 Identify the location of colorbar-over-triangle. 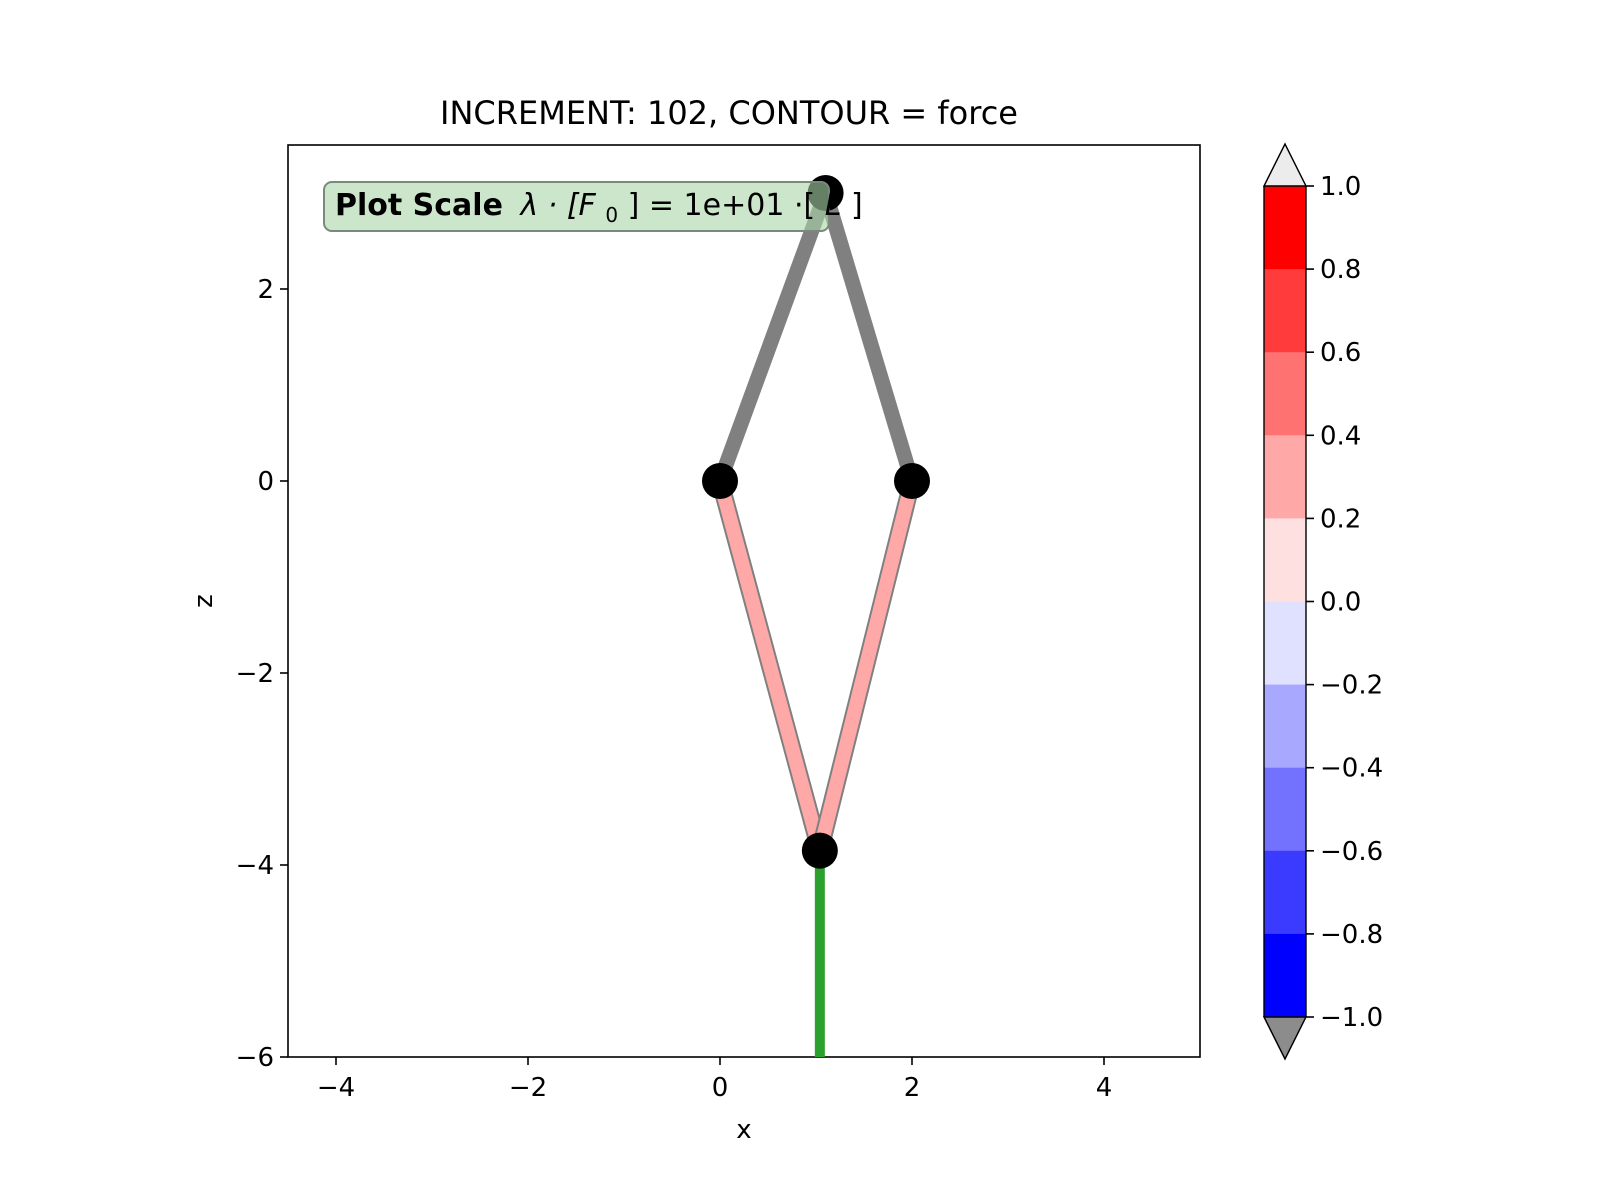
(1285, 164).